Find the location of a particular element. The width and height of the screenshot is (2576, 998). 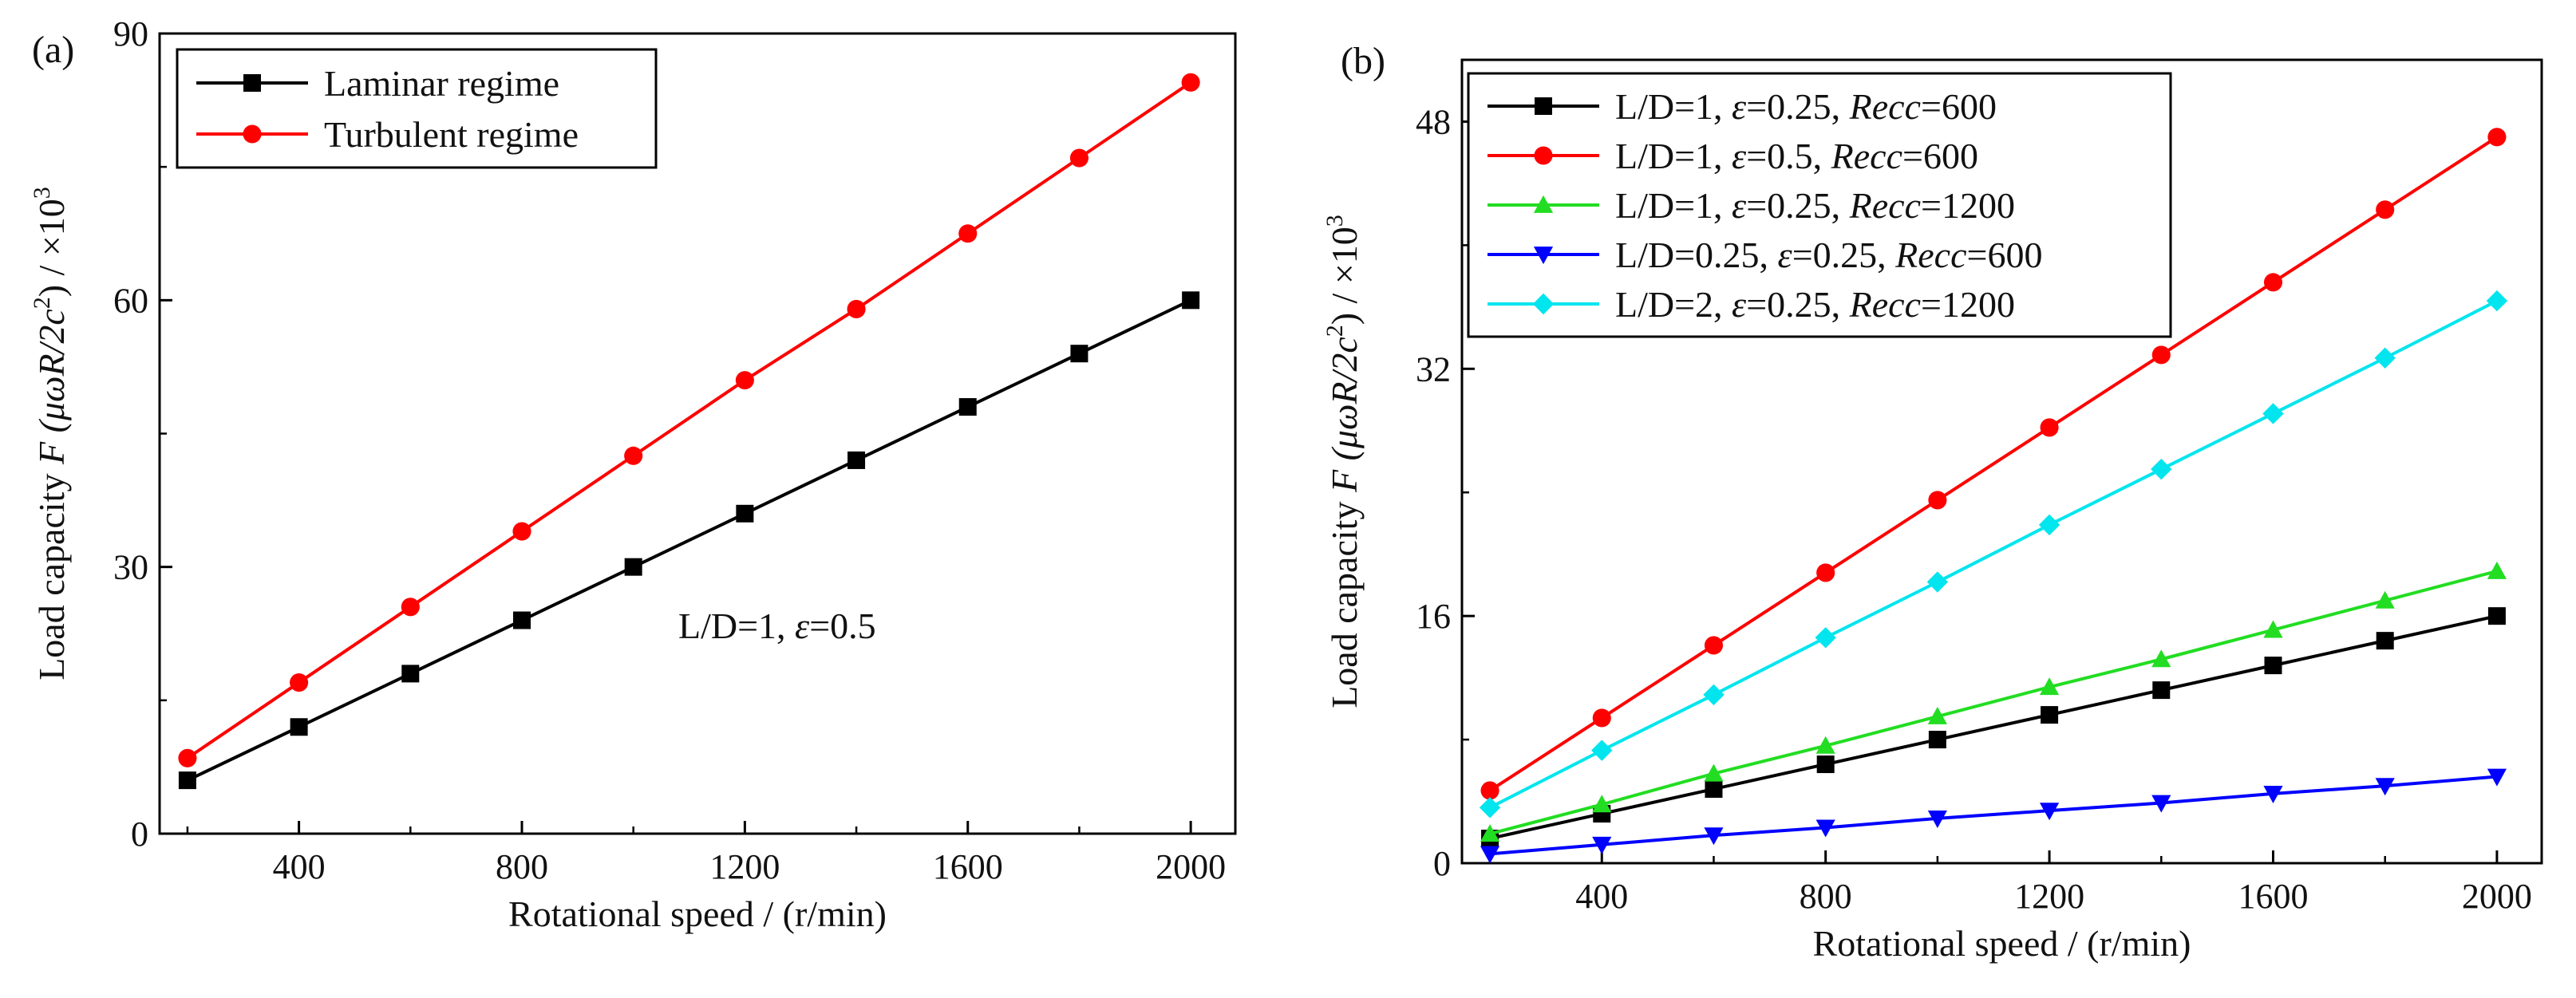

y-tick-label: 16 is located at coordinates (1433, 616).